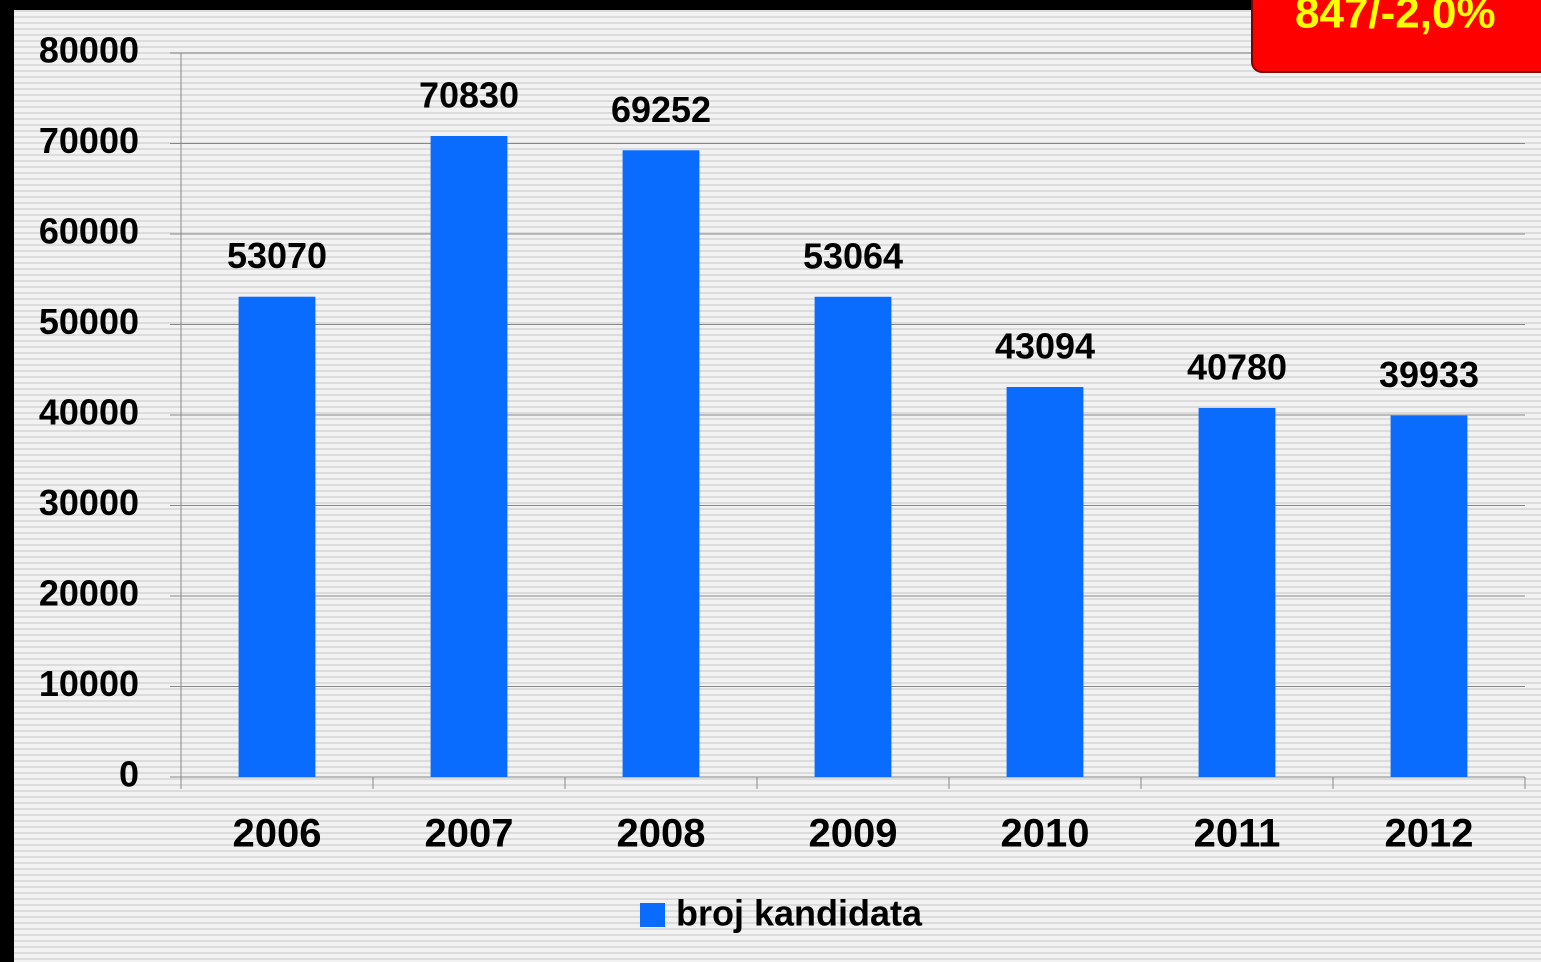  I want to click on data-label: 53070, so click(277, 255).